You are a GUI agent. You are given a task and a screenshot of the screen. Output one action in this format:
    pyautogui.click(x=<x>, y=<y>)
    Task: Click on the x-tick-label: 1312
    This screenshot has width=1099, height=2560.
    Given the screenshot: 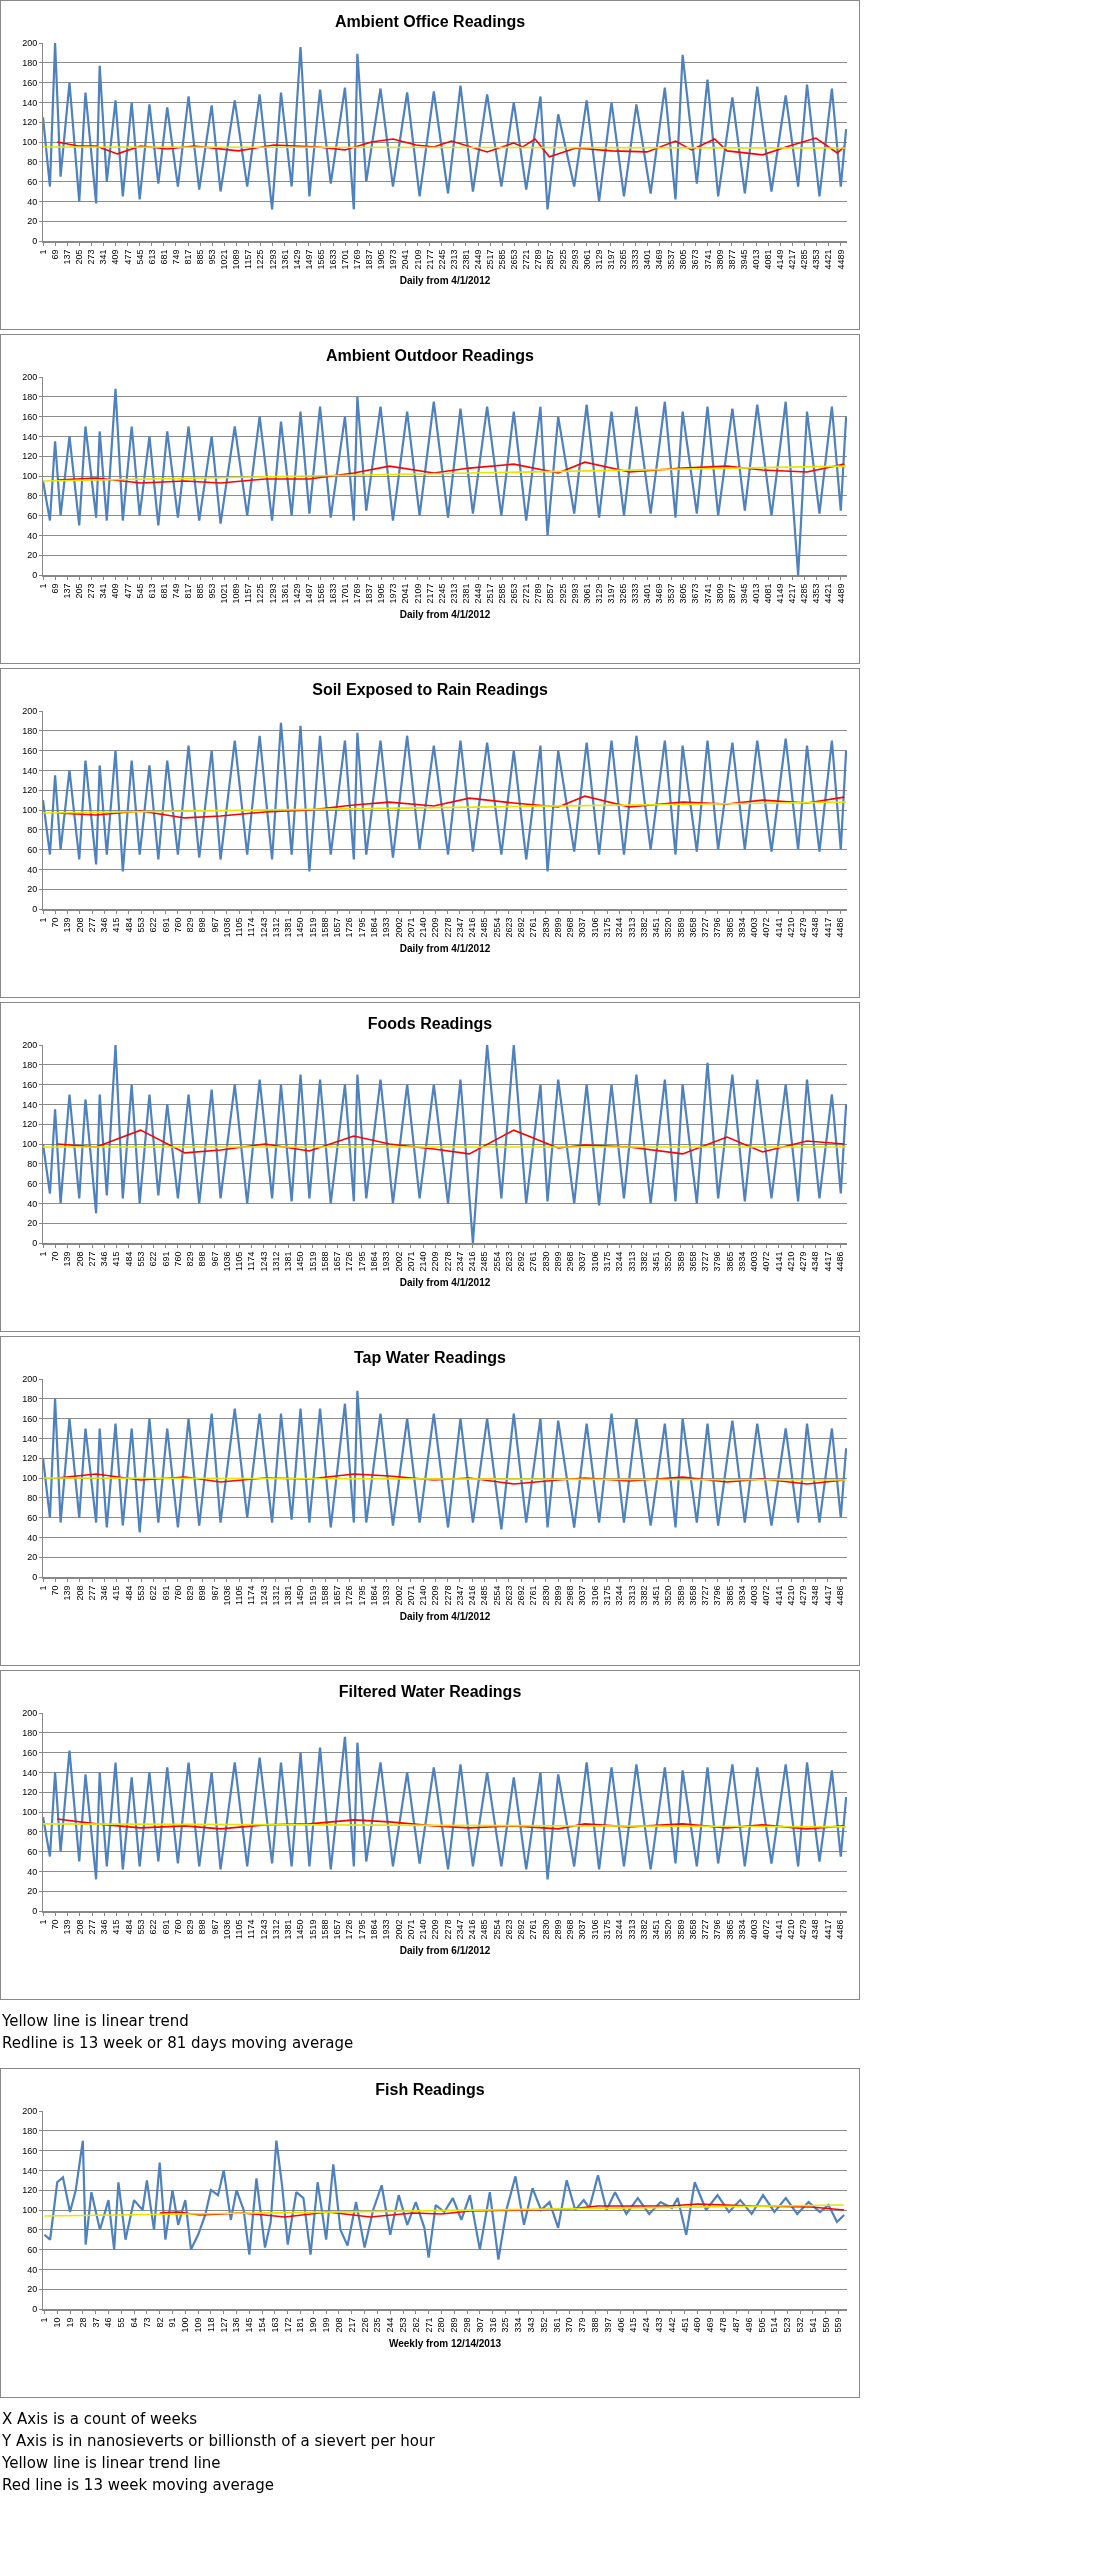 What is the action you would take?
    pyautogui.click(x=275, y=1929)
    